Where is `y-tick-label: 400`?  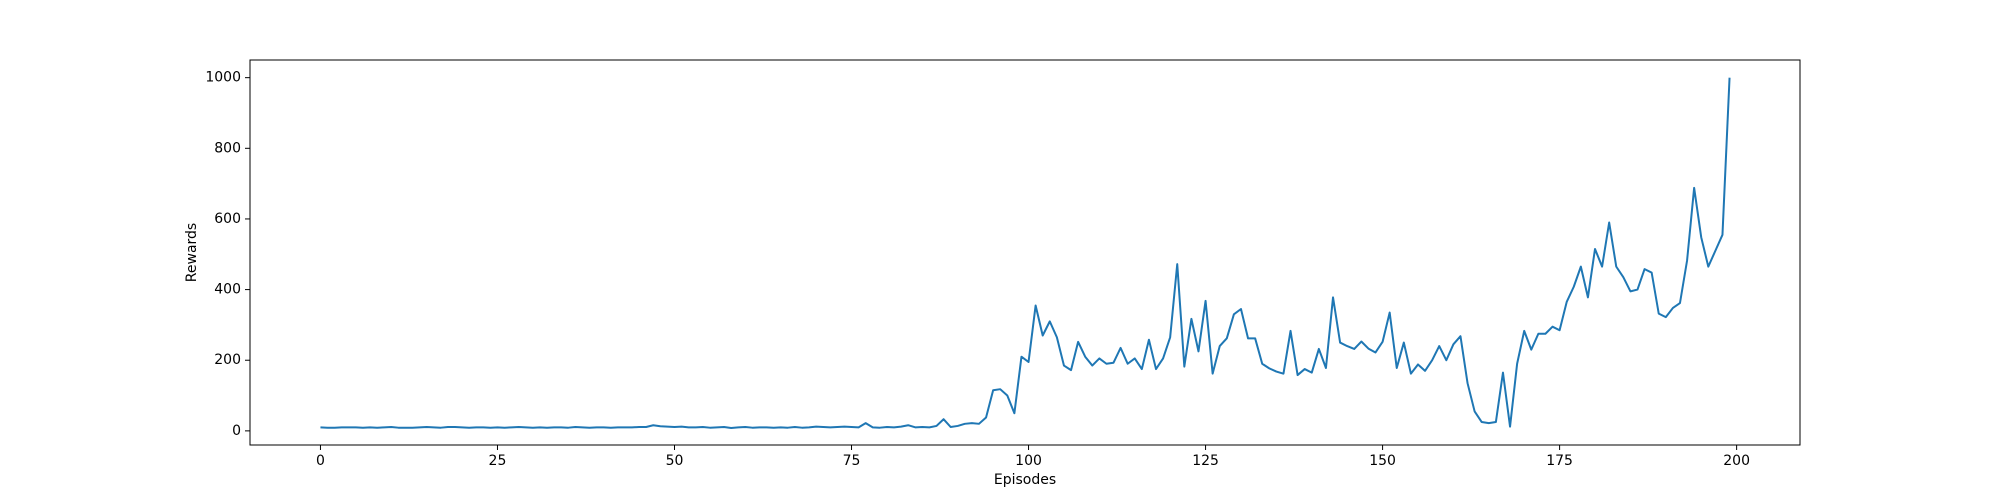
y-tick-label: 400 is located at coordinates (227, 290).